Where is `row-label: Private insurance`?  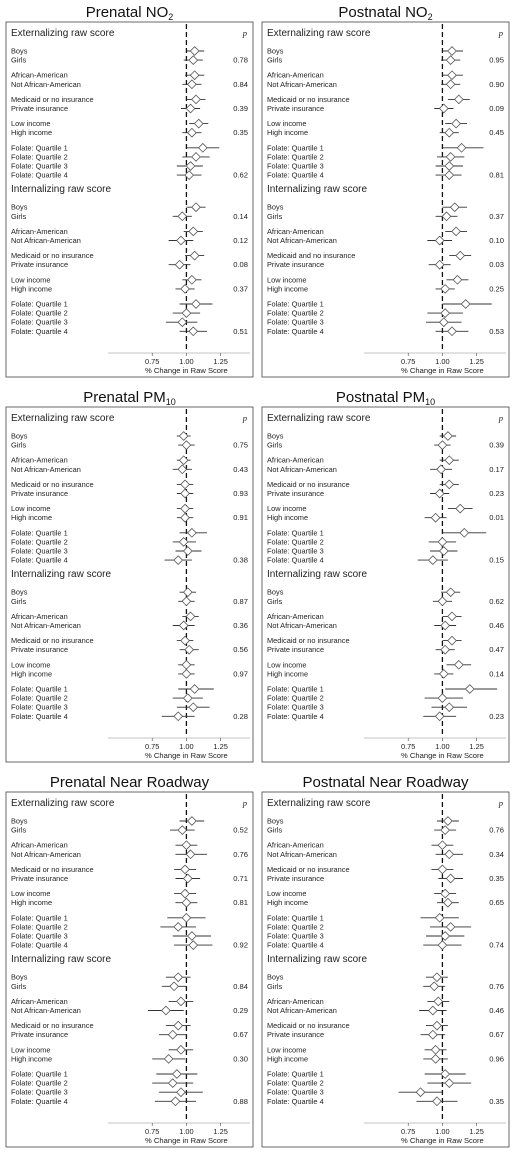 row-label: Private insurance is located at coordinates (295, 264).